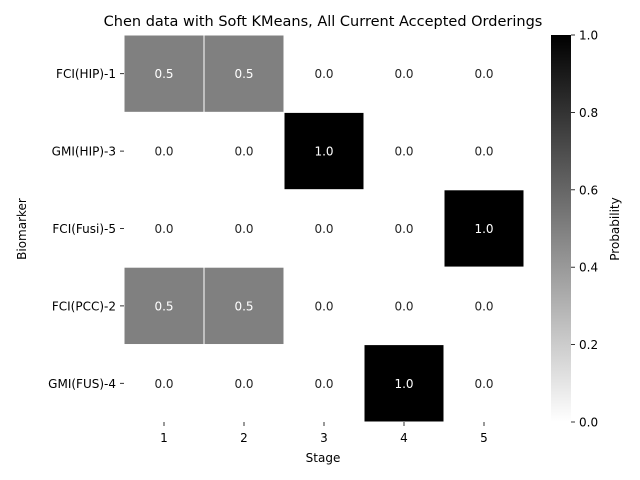 Image resolution: width=640 pixels, height=480 pixels. What do you see at coordinates (164, 438) in the screenshot?
I see `x-tick-label: 1` at bounding box center [164, 438].